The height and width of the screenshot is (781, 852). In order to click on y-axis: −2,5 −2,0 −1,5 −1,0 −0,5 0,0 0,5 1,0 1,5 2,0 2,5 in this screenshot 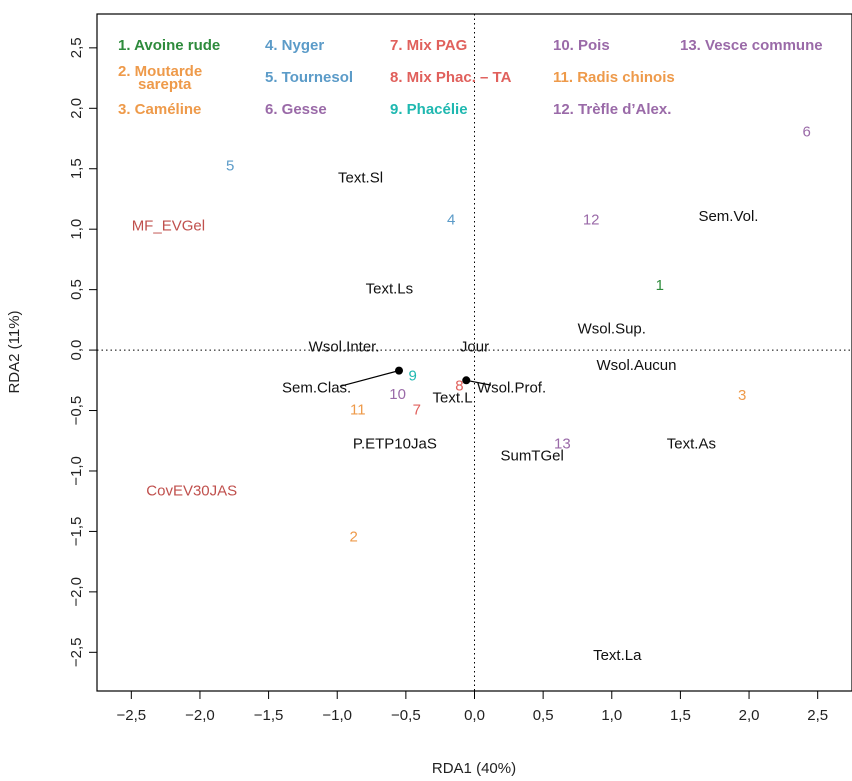, I will do `click(82, 352)`.